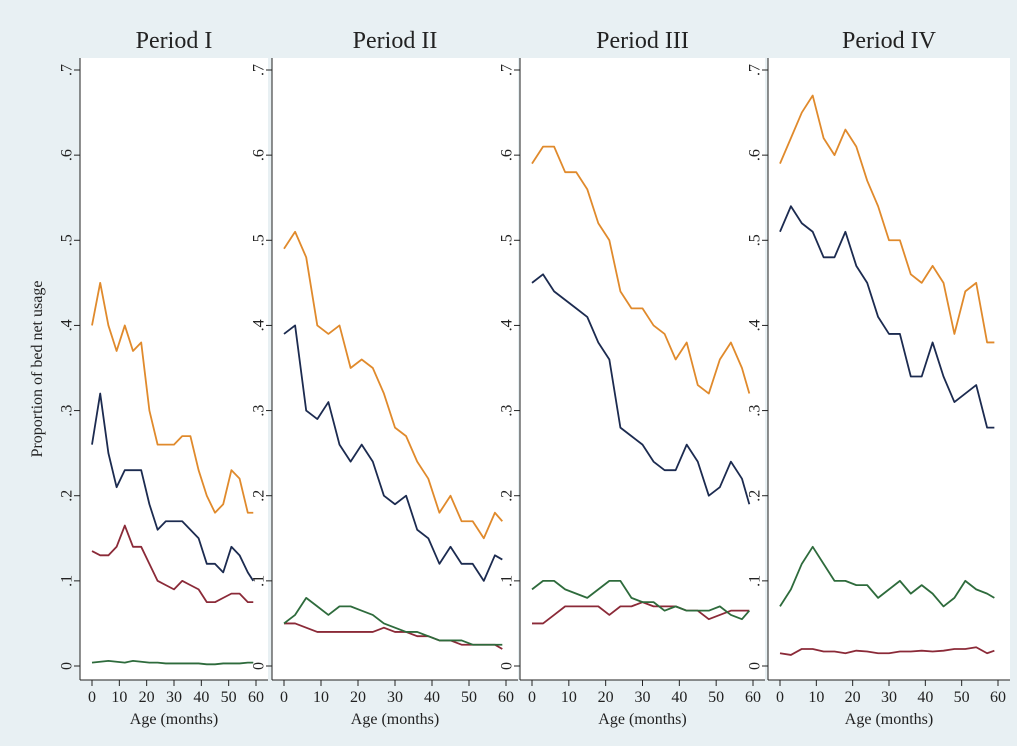 The height and width of the screenshot is (746, 1017). Describe the element at coordinates (642, 41) in the screenshot. I see `panel-title: Period III` at that location.